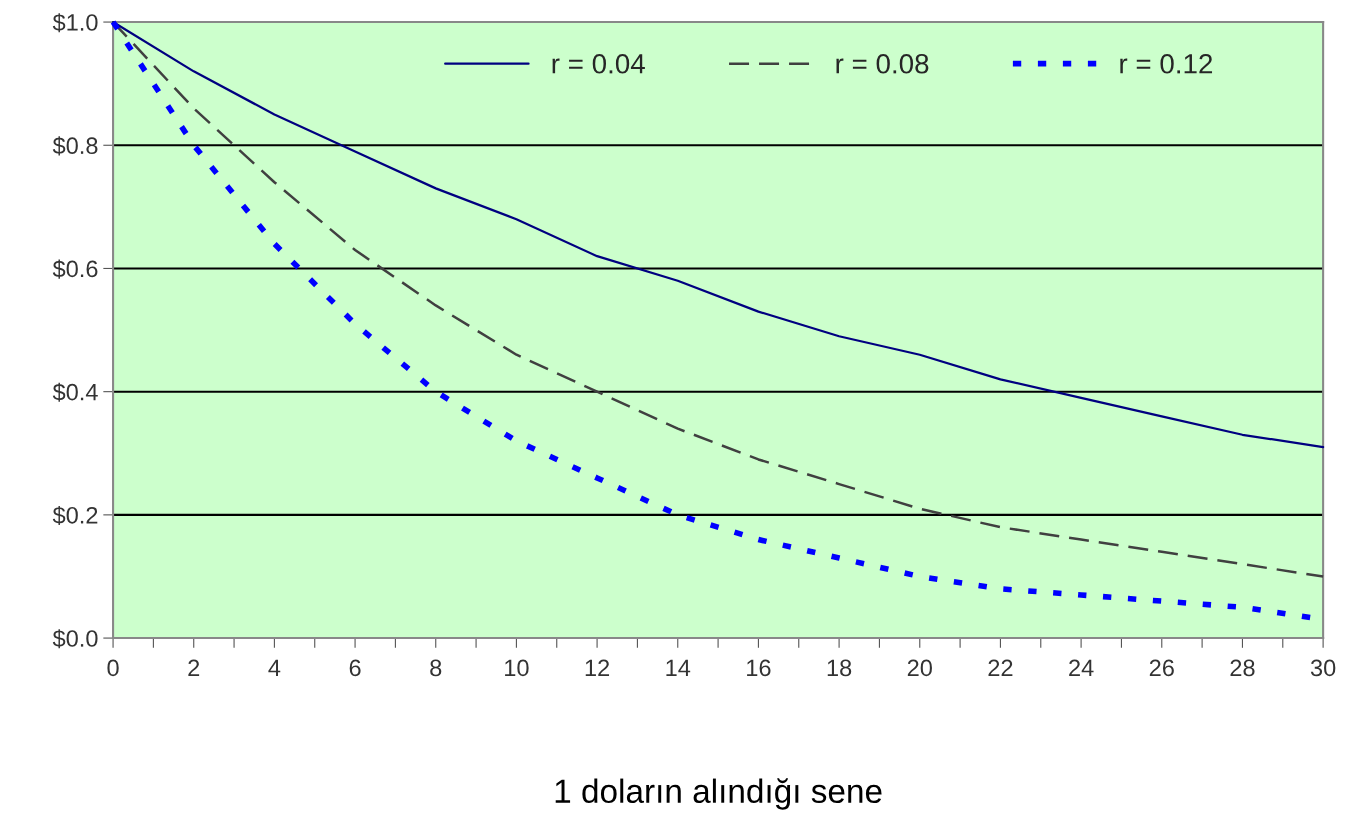 This screenshot has width=1346, height=817. Describe the element at coordinates (194, 668) in the screenshot. I see `x-tick-label: 2` at that location.